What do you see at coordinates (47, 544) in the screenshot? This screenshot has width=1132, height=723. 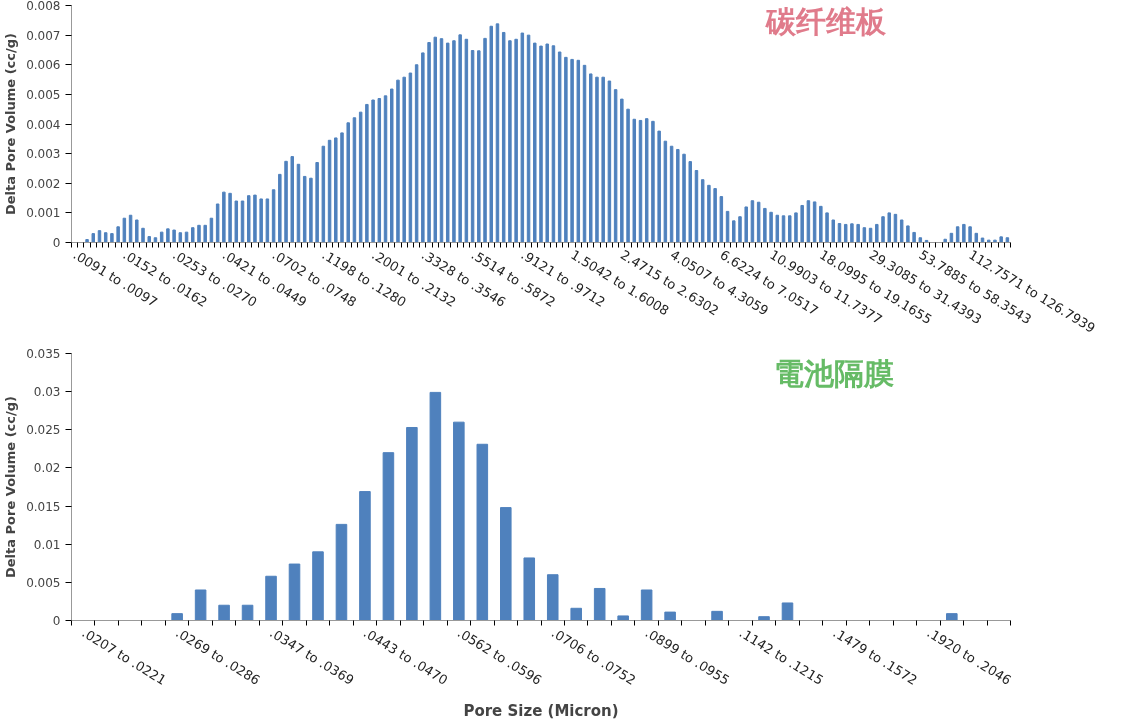 I see `y-tick-label: 0.01` at bounding box center [47, 544].